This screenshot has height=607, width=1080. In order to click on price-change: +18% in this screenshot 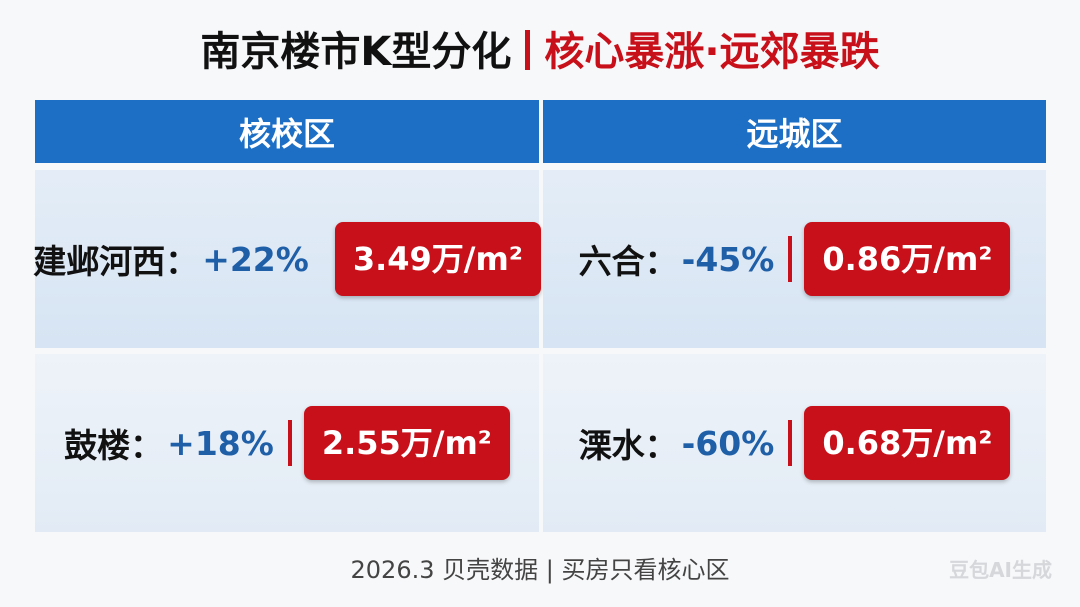, I will do `click(220, 443)`.